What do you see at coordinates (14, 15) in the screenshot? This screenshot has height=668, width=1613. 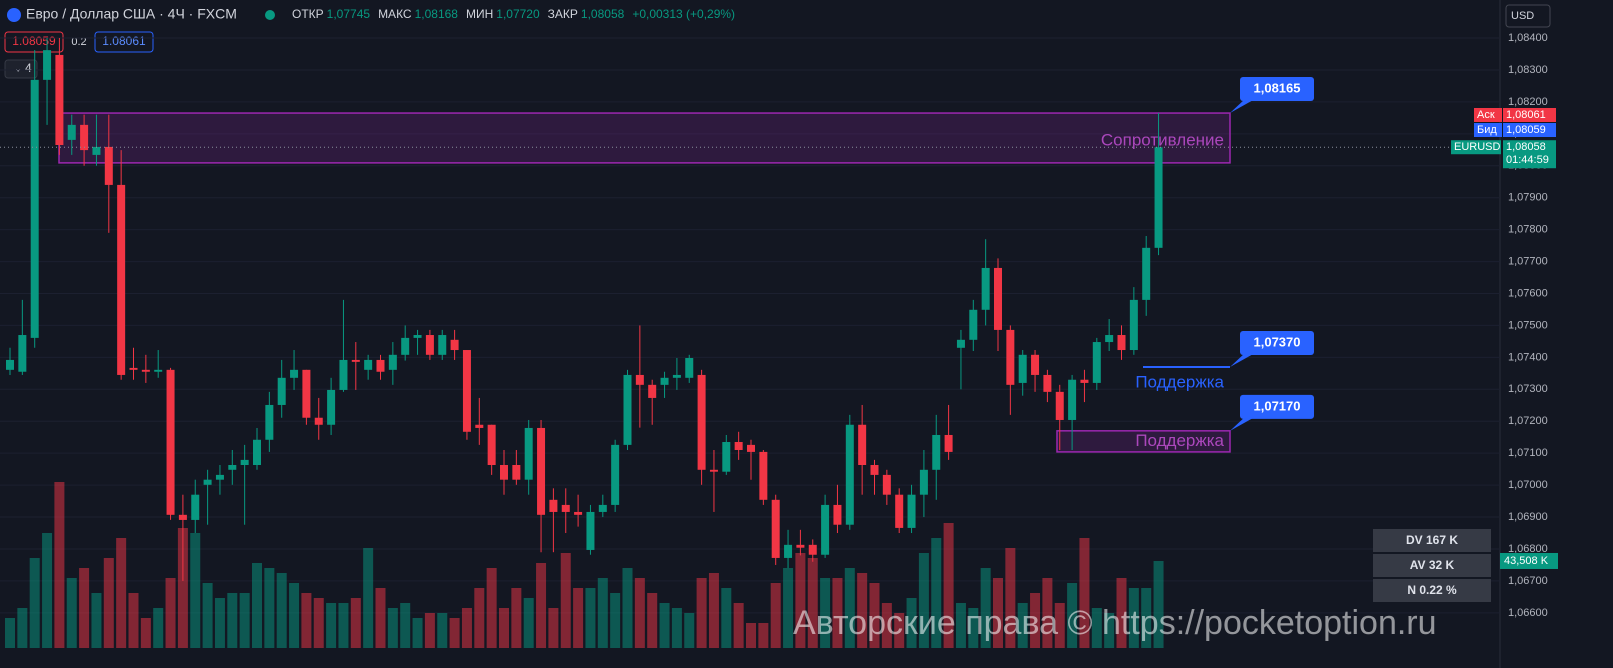 I see `symbol-icon` at bounding box center [14, 15].